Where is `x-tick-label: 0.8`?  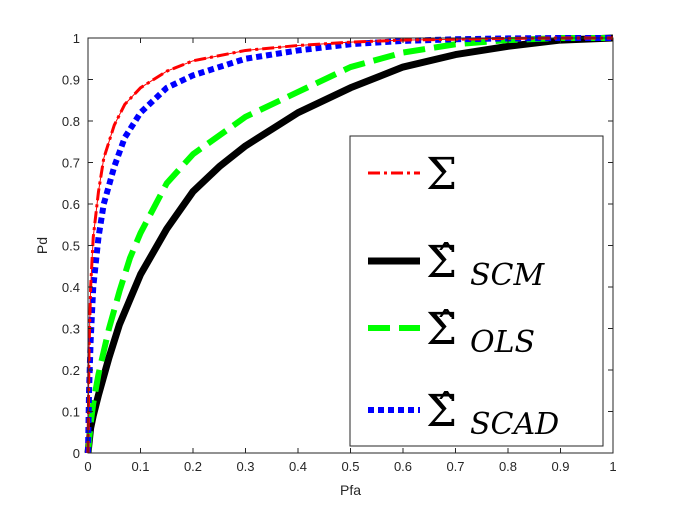
x-tick-label: 0.8 is located at coordinates (508, 466).